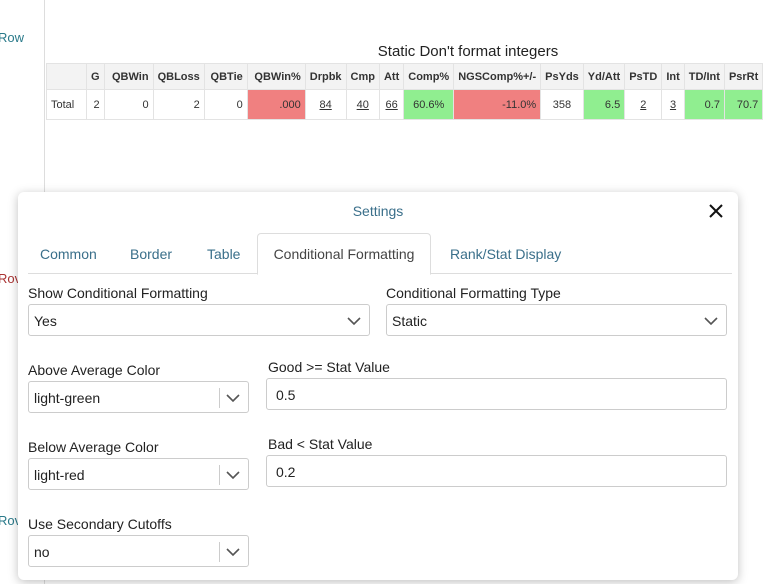 The width and height of the screenshot is (781, 584). I want to click on select: light-red, so click(138, 474).